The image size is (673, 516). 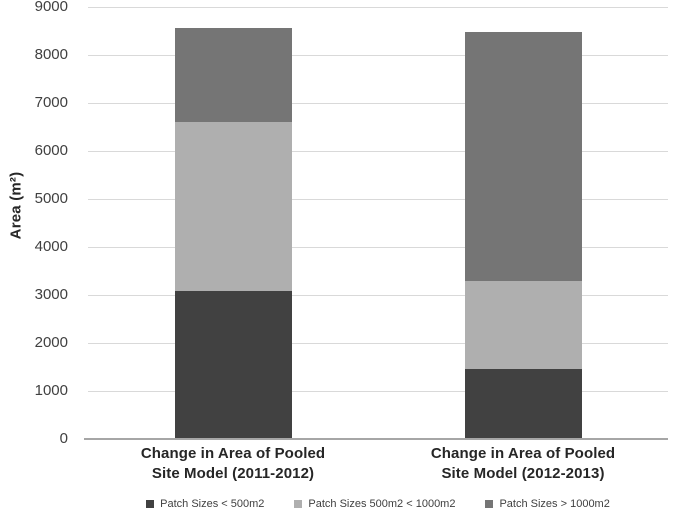 What do you see at coordinates (51, 54) in the screenshot?
I see `y-tick-label: 8000` at bounding box center [51, 54].